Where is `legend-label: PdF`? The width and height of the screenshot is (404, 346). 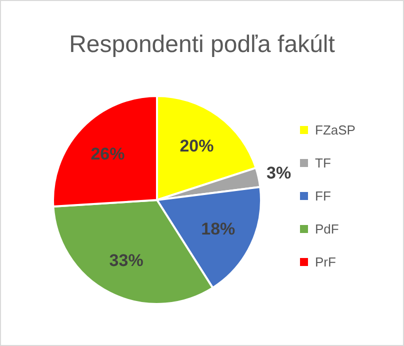 legend-label: PdF is located at coordinates (327, 229).